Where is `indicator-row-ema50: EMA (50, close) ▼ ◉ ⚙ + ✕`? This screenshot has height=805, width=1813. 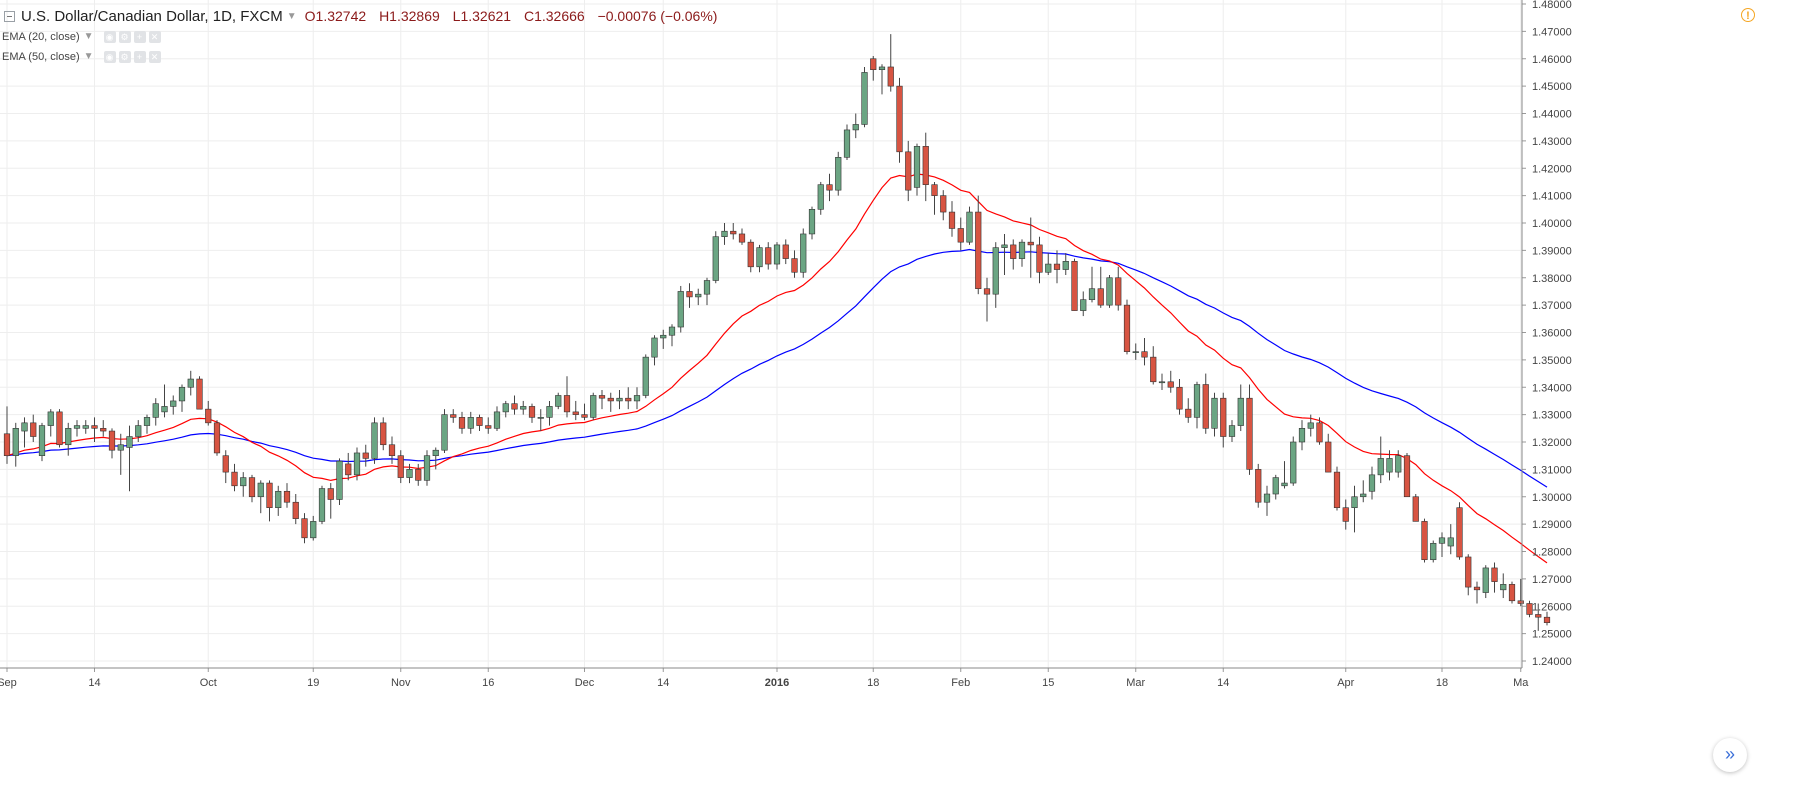
indicator-row-ema50: EMA (50, close) ▼ ◉ ⚙ + ✕ is located at coordinates (363, 56).